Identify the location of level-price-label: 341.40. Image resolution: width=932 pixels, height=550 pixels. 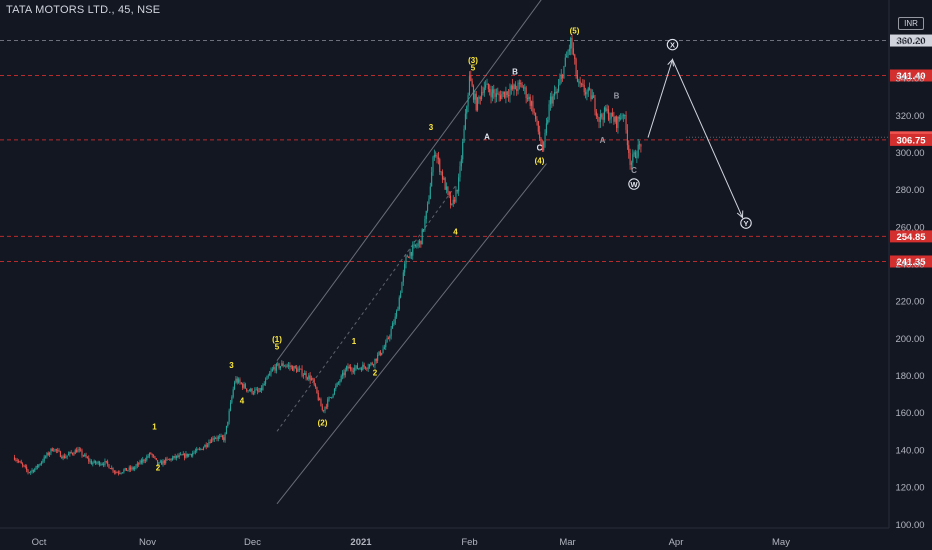
(910, 76).